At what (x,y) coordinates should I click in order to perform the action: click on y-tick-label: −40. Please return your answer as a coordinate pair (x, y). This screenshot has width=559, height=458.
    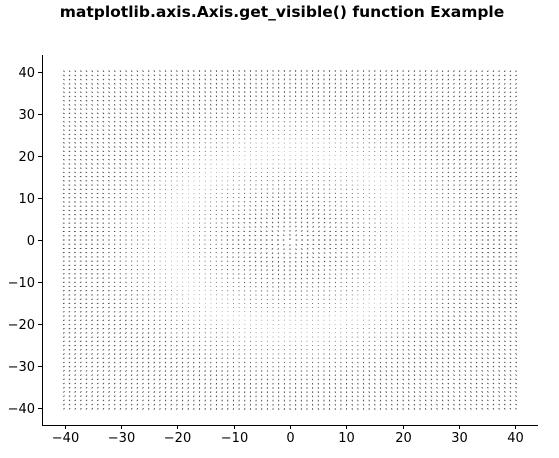
    Looking at the image, I should click on (21, 409).